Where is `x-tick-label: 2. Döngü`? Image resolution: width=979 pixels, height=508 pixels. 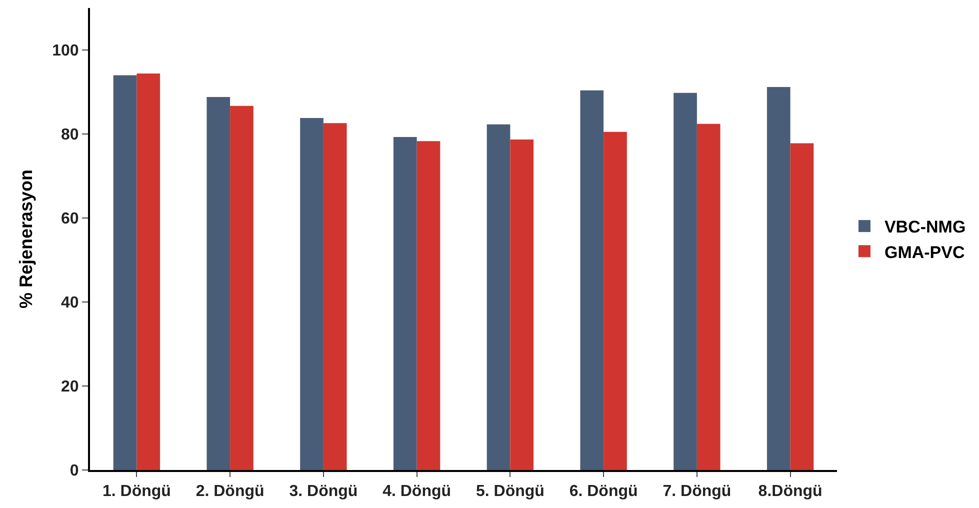
x-tick-label: 2. Döngü is located at coordinates (230, 491).